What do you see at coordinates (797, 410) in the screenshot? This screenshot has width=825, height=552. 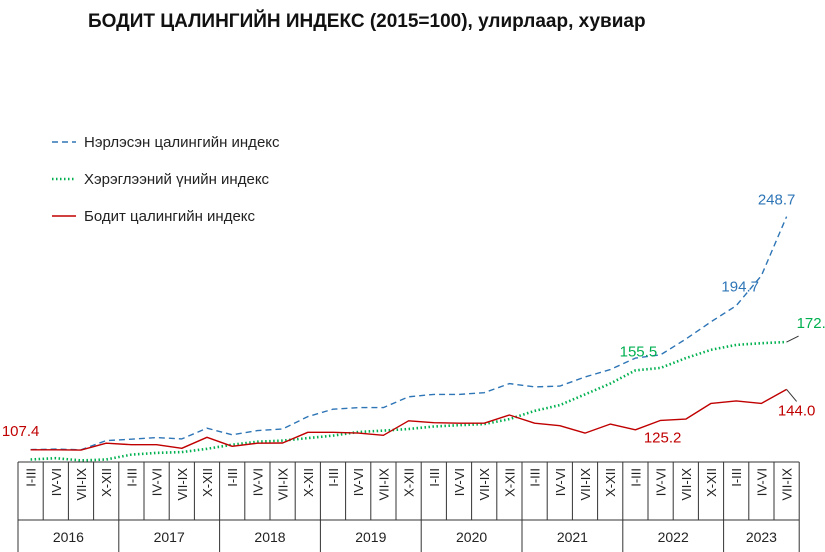 I see `data-label: 144.0` at bounding box center [797, 410].